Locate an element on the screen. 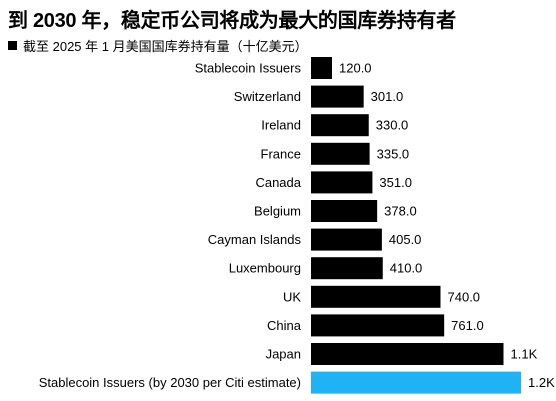  category-label: Switzerland is located at coordinates (267, 96).